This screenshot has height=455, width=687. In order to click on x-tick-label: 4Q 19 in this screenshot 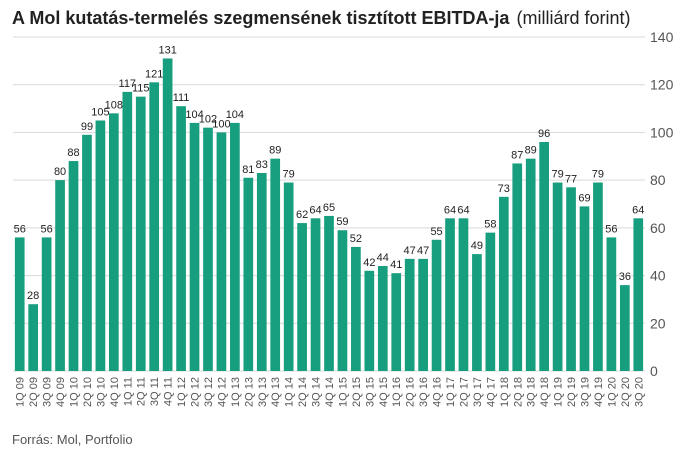, I will do `click(599, 392)`.